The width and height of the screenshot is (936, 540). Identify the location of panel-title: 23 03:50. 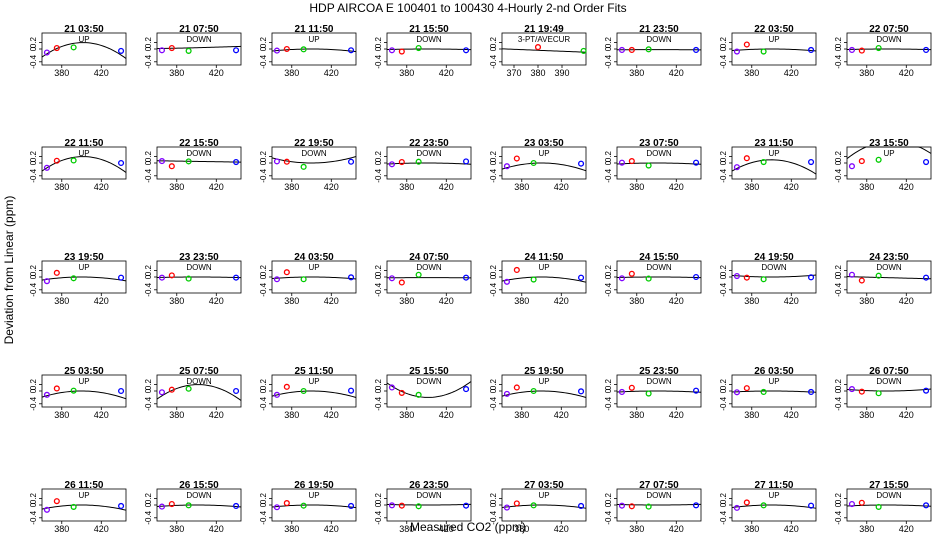
(544, 143).